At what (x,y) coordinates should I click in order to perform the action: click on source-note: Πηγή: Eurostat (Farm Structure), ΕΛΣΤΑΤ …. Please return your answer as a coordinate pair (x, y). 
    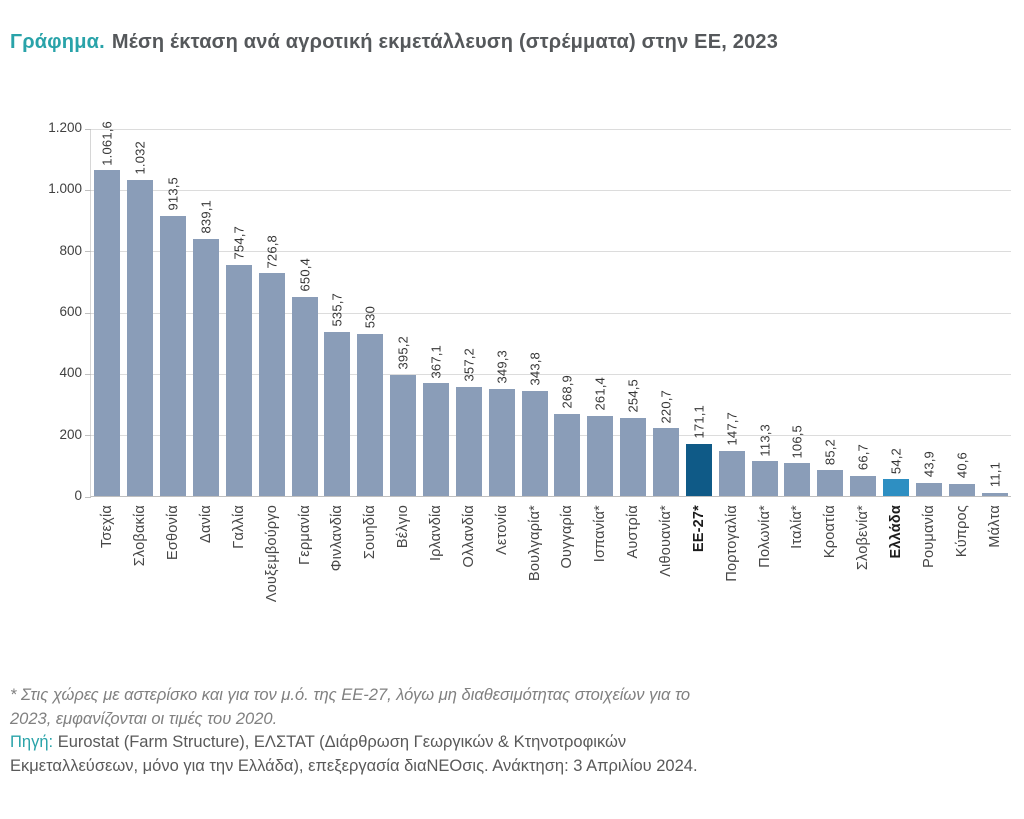
    Looking at the image, I should click on (500, 754).